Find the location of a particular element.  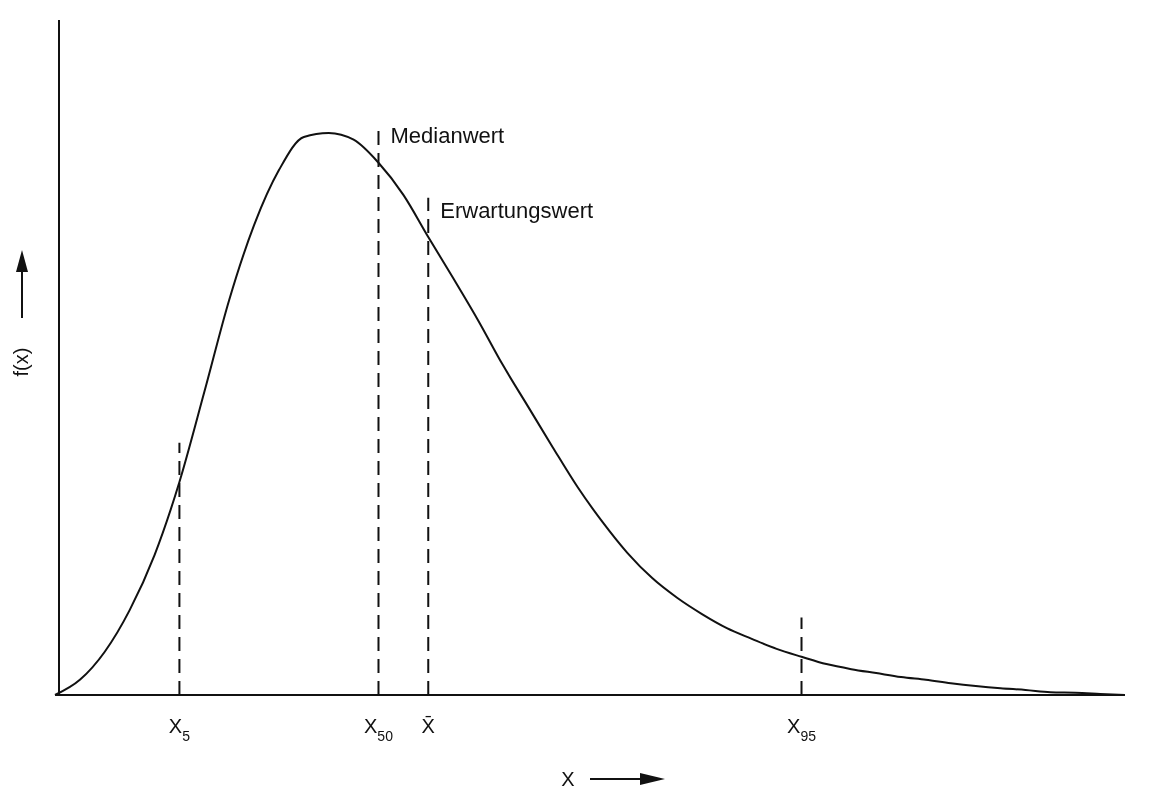

x-tick-label: X̄ is located at coordinates (428, 725).